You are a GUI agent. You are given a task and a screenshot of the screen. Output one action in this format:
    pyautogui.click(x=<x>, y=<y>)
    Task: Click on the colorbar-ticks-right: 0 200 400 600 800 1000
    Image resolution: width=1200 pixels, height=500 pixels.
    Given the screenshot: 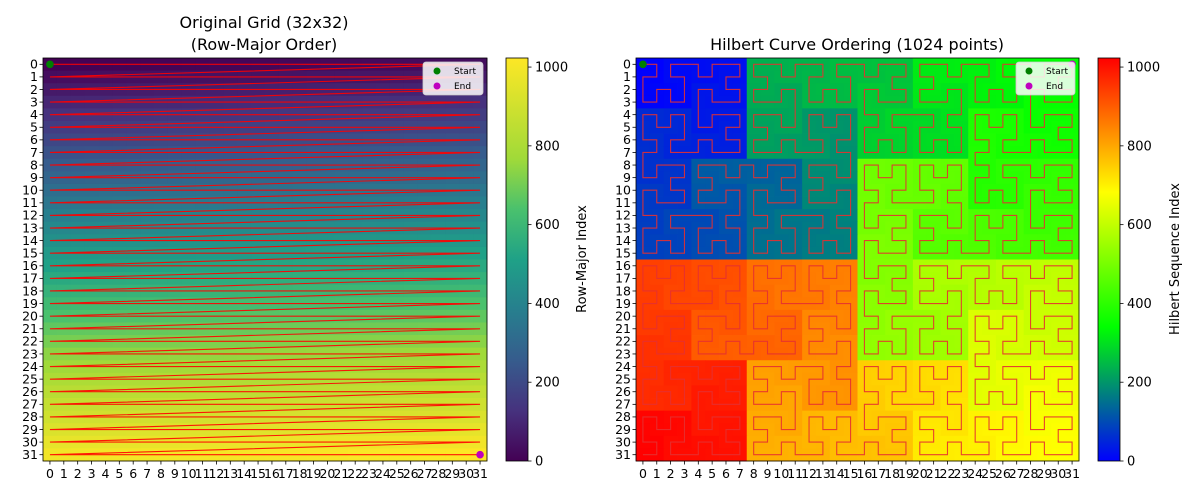 What is the action you would take?
    pyautogui.click(x=1140, y=265)
    